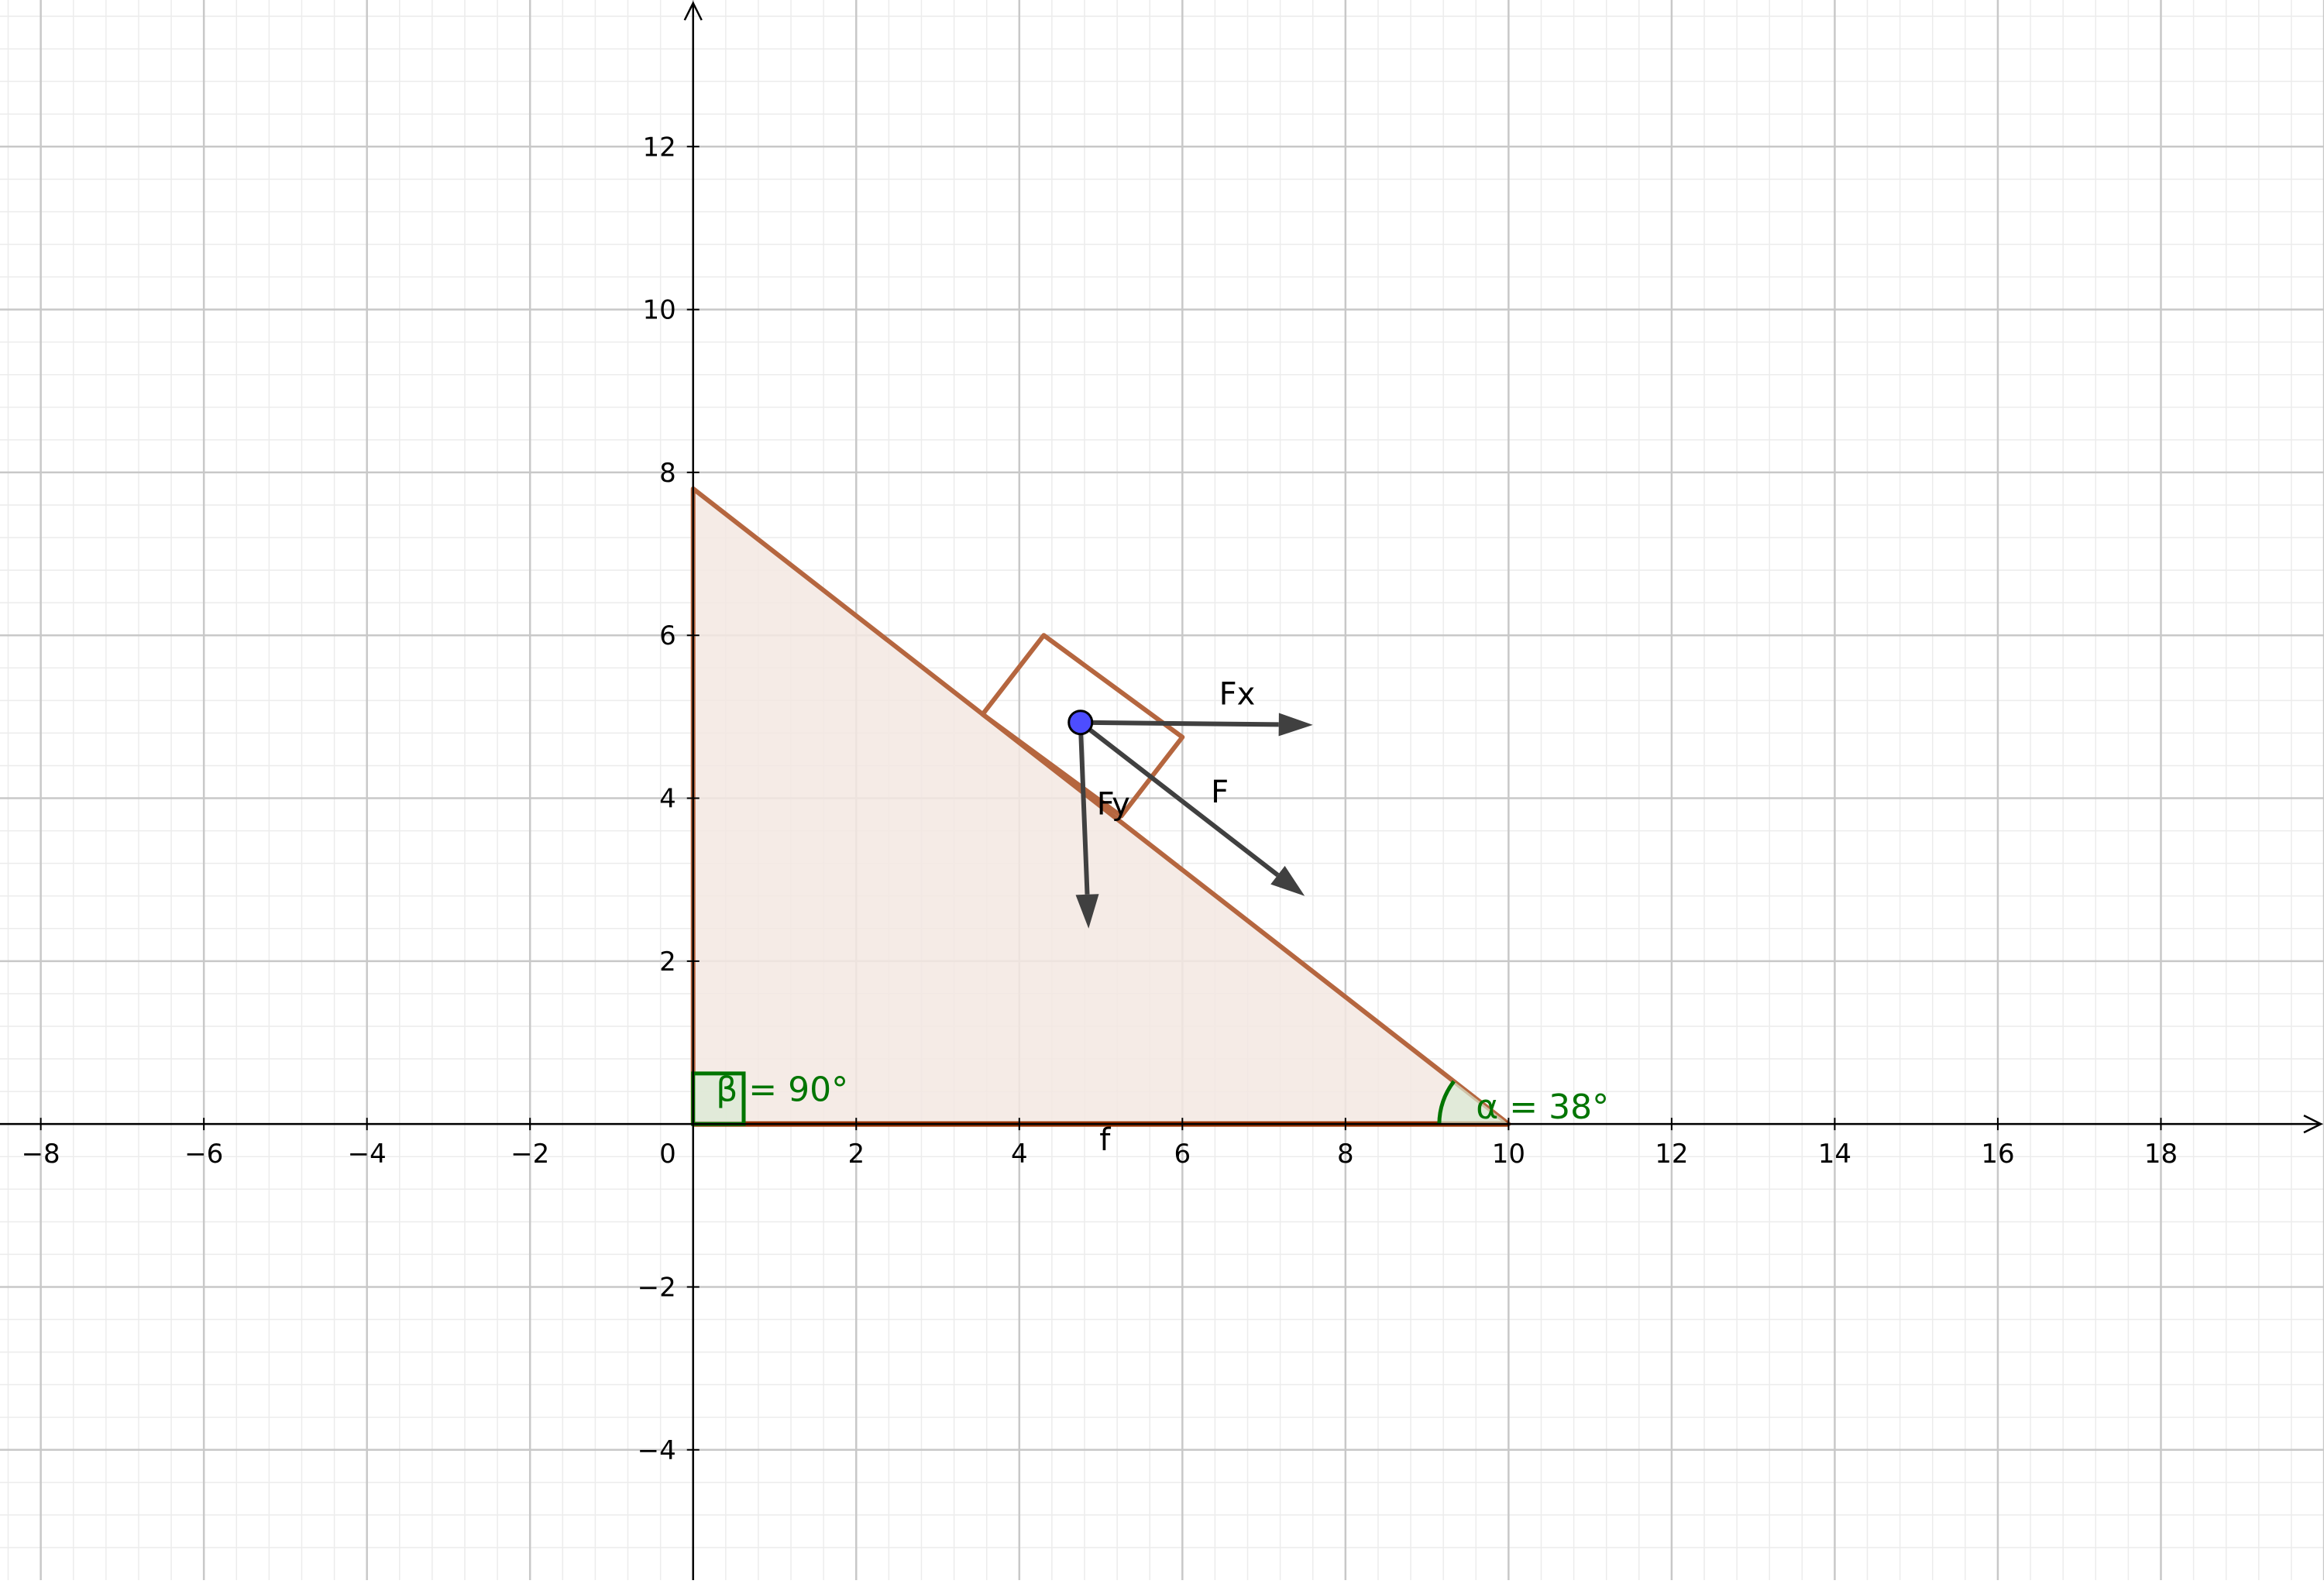  I want to click on block-polygon, so click(1082, 726).